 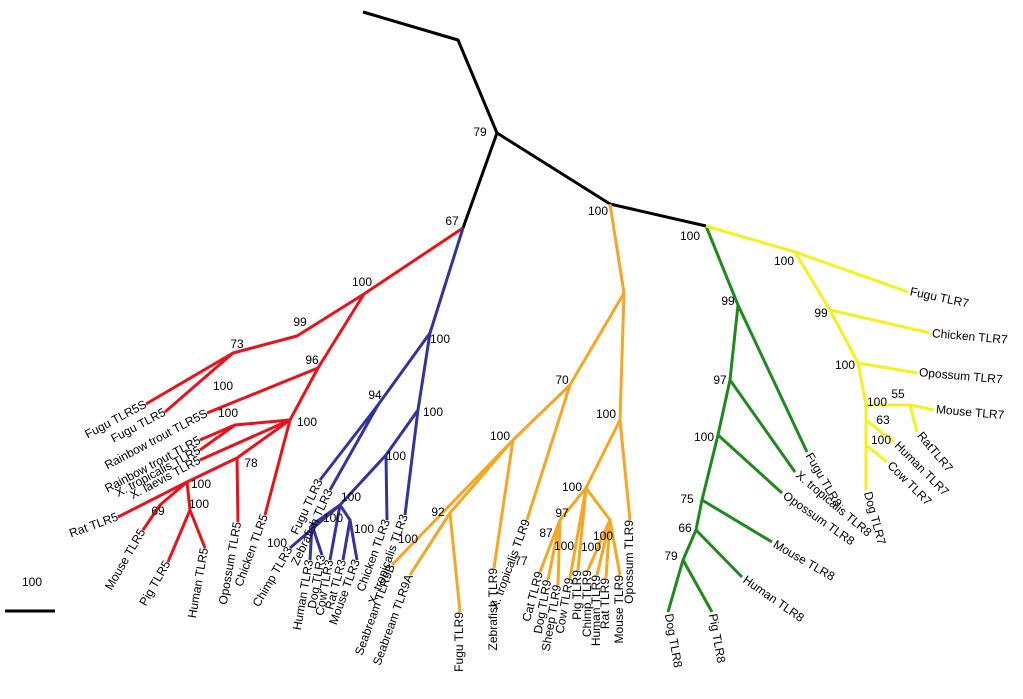 I want to click on leaf-label: Rat TLR5, so click(x=93, y=525).